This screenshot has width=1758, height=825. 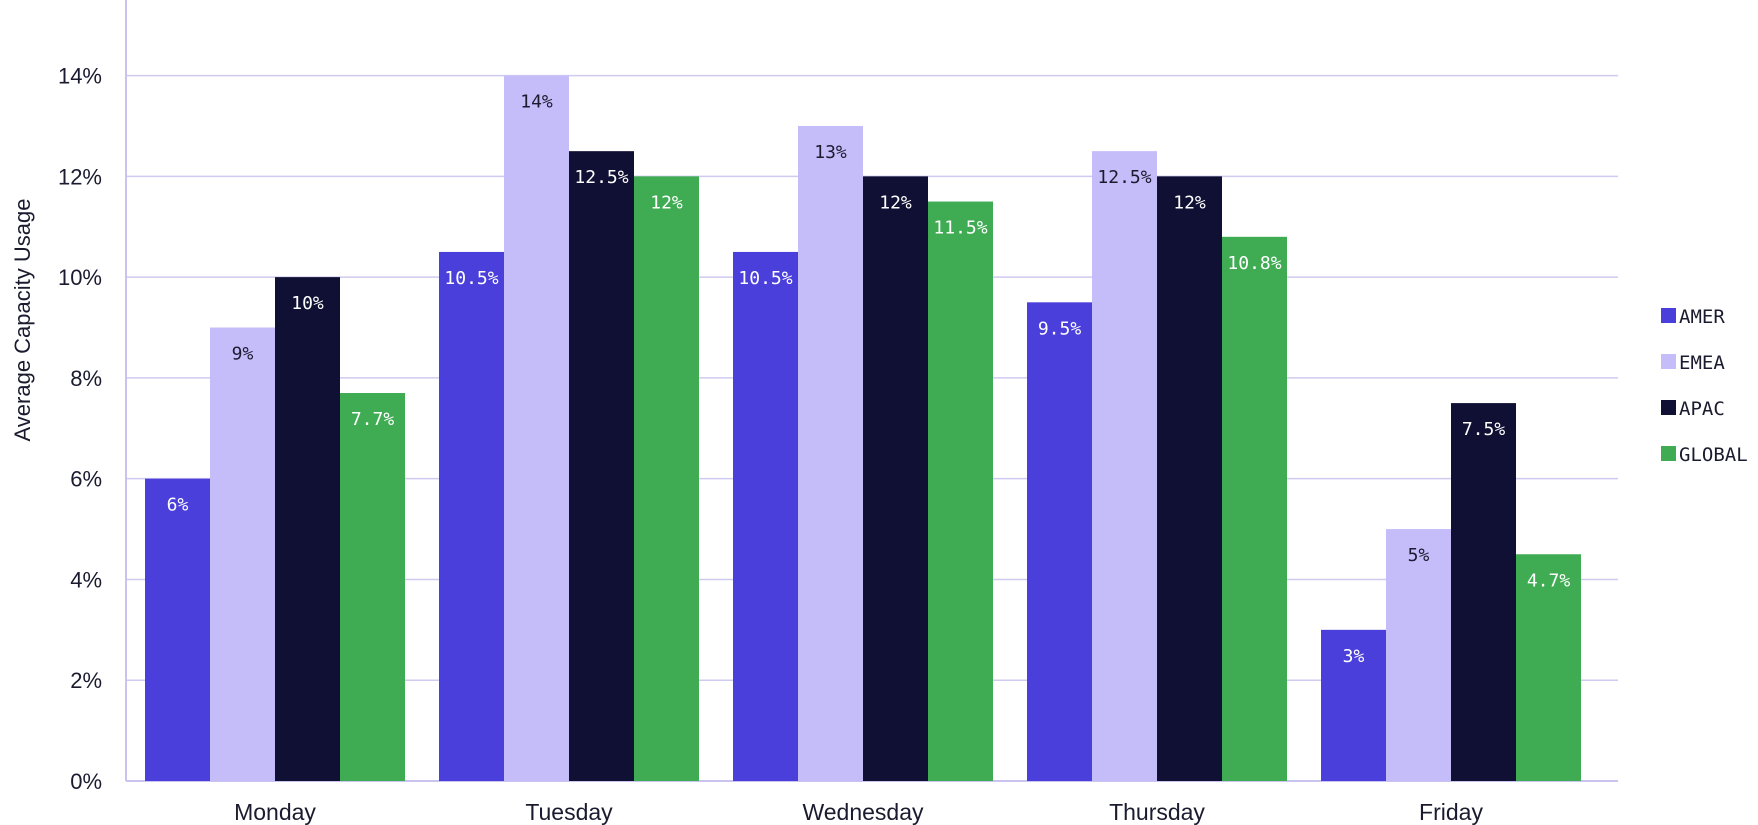 What do you see at coordinates (1353, 705) in the screenshot?
I see `bar-amer-friday` at bounding box center [1353, 705].